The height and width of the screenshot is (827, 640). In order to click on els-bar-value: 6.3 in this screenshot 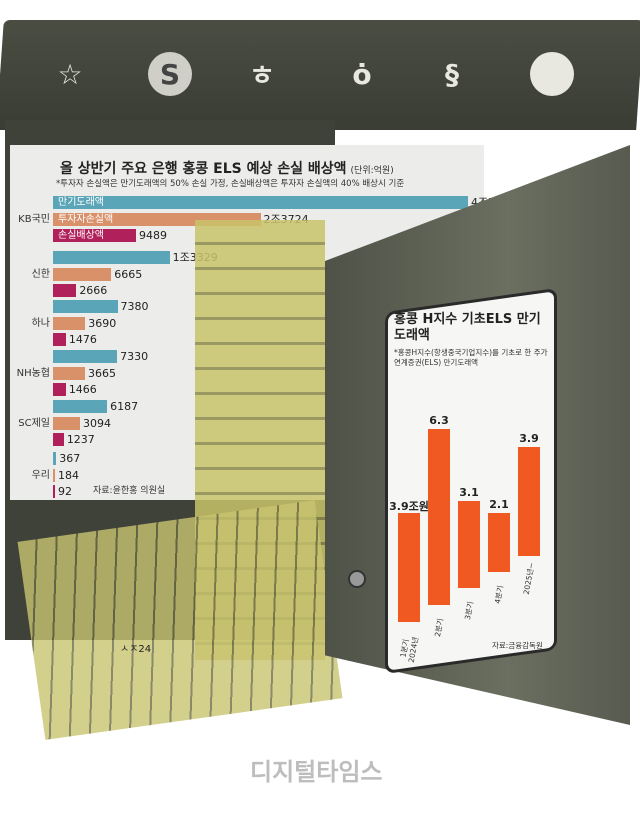, I will do `click(439, 420)`.